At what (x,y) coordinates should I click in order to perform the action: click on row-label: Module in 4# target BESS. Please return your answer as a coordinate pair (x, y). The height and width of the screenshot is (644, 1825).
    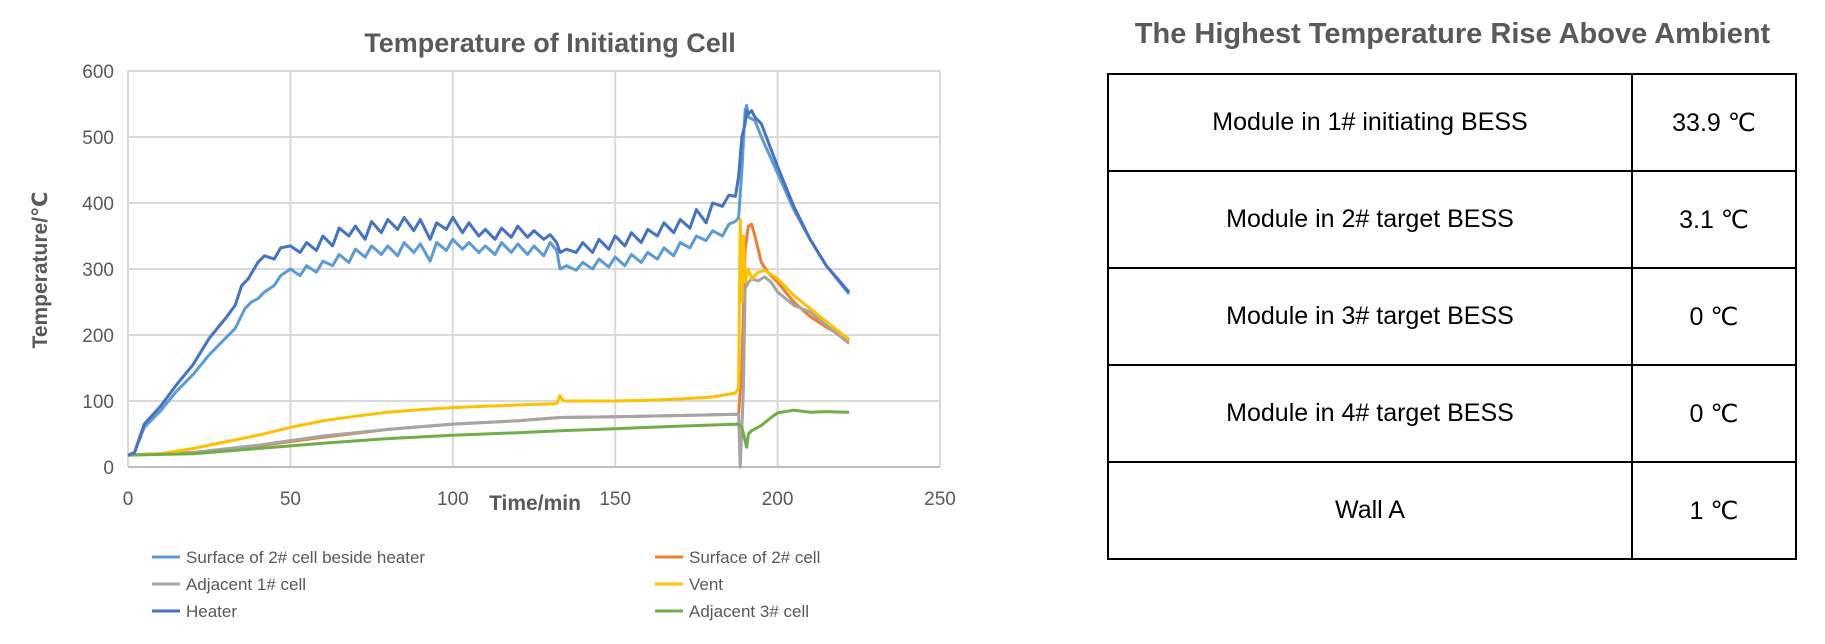
    Looking at the image, I should click on (1370, 413).